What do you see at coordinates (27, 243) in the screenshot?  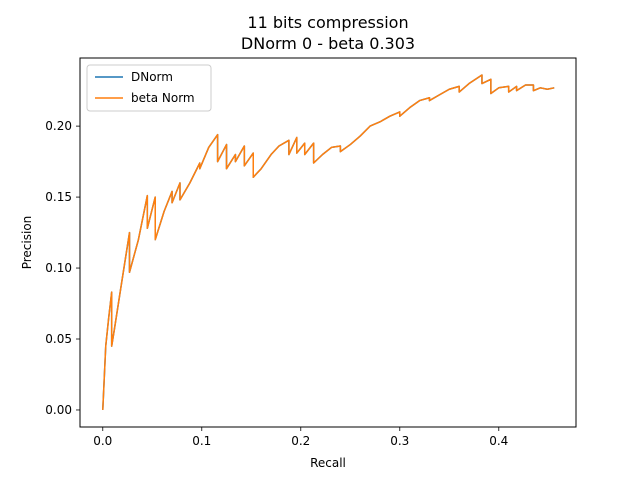 I see `y-axis-label: Precision` at bounding box center [27, 243].